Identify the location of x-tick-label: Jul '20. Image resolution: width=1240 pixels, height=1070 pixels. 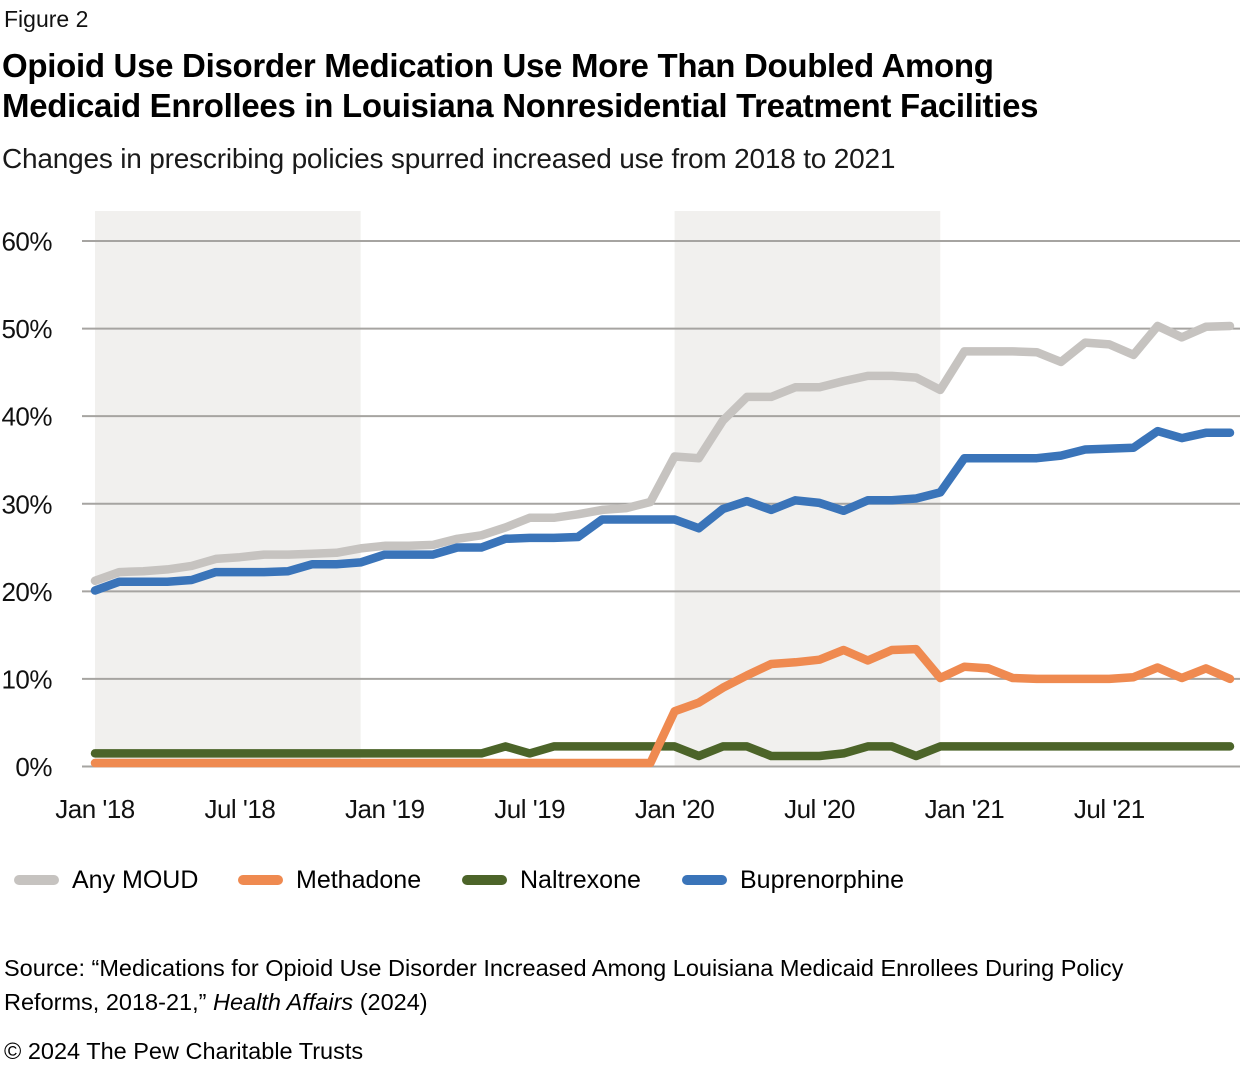
(819, 809).